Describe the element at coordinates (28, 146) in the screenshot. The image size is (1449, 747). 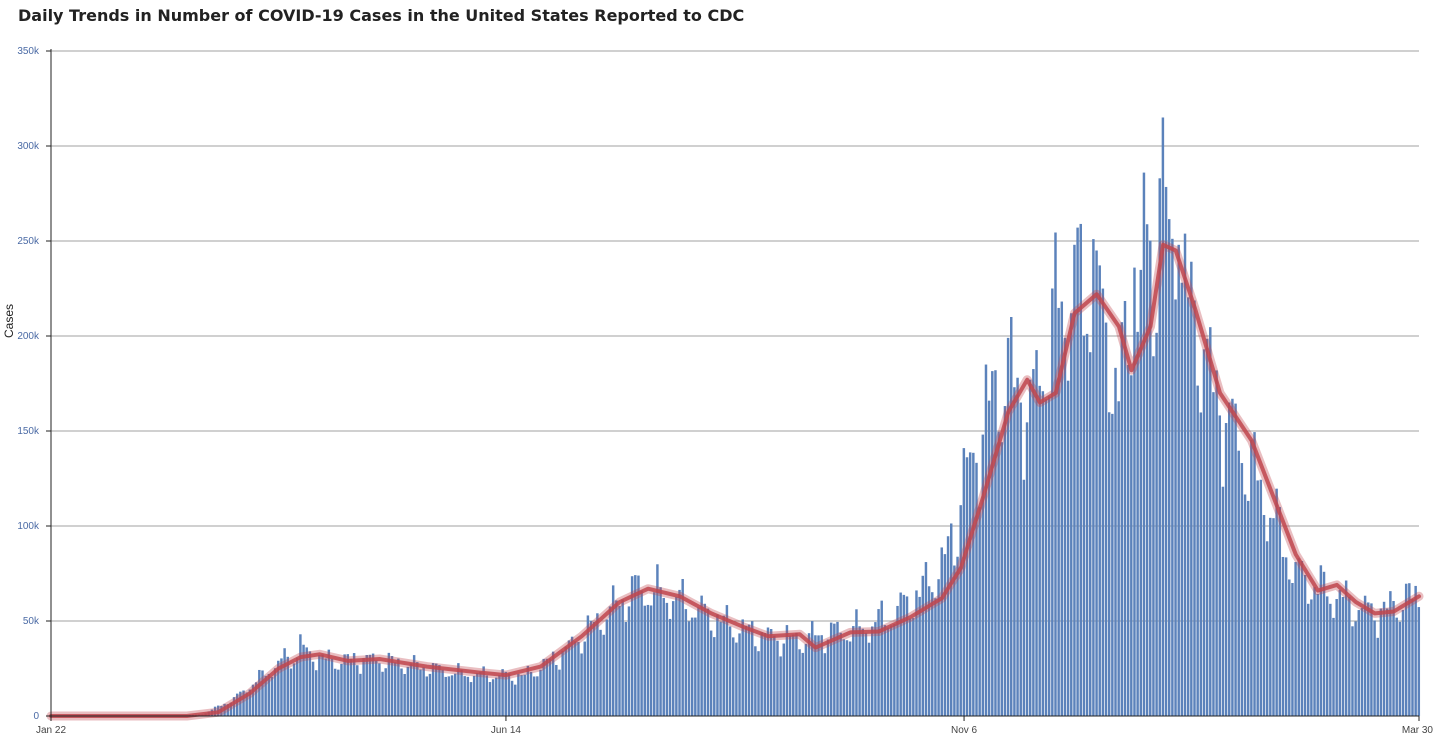
I see `y-tick-label: 300k` at that location.